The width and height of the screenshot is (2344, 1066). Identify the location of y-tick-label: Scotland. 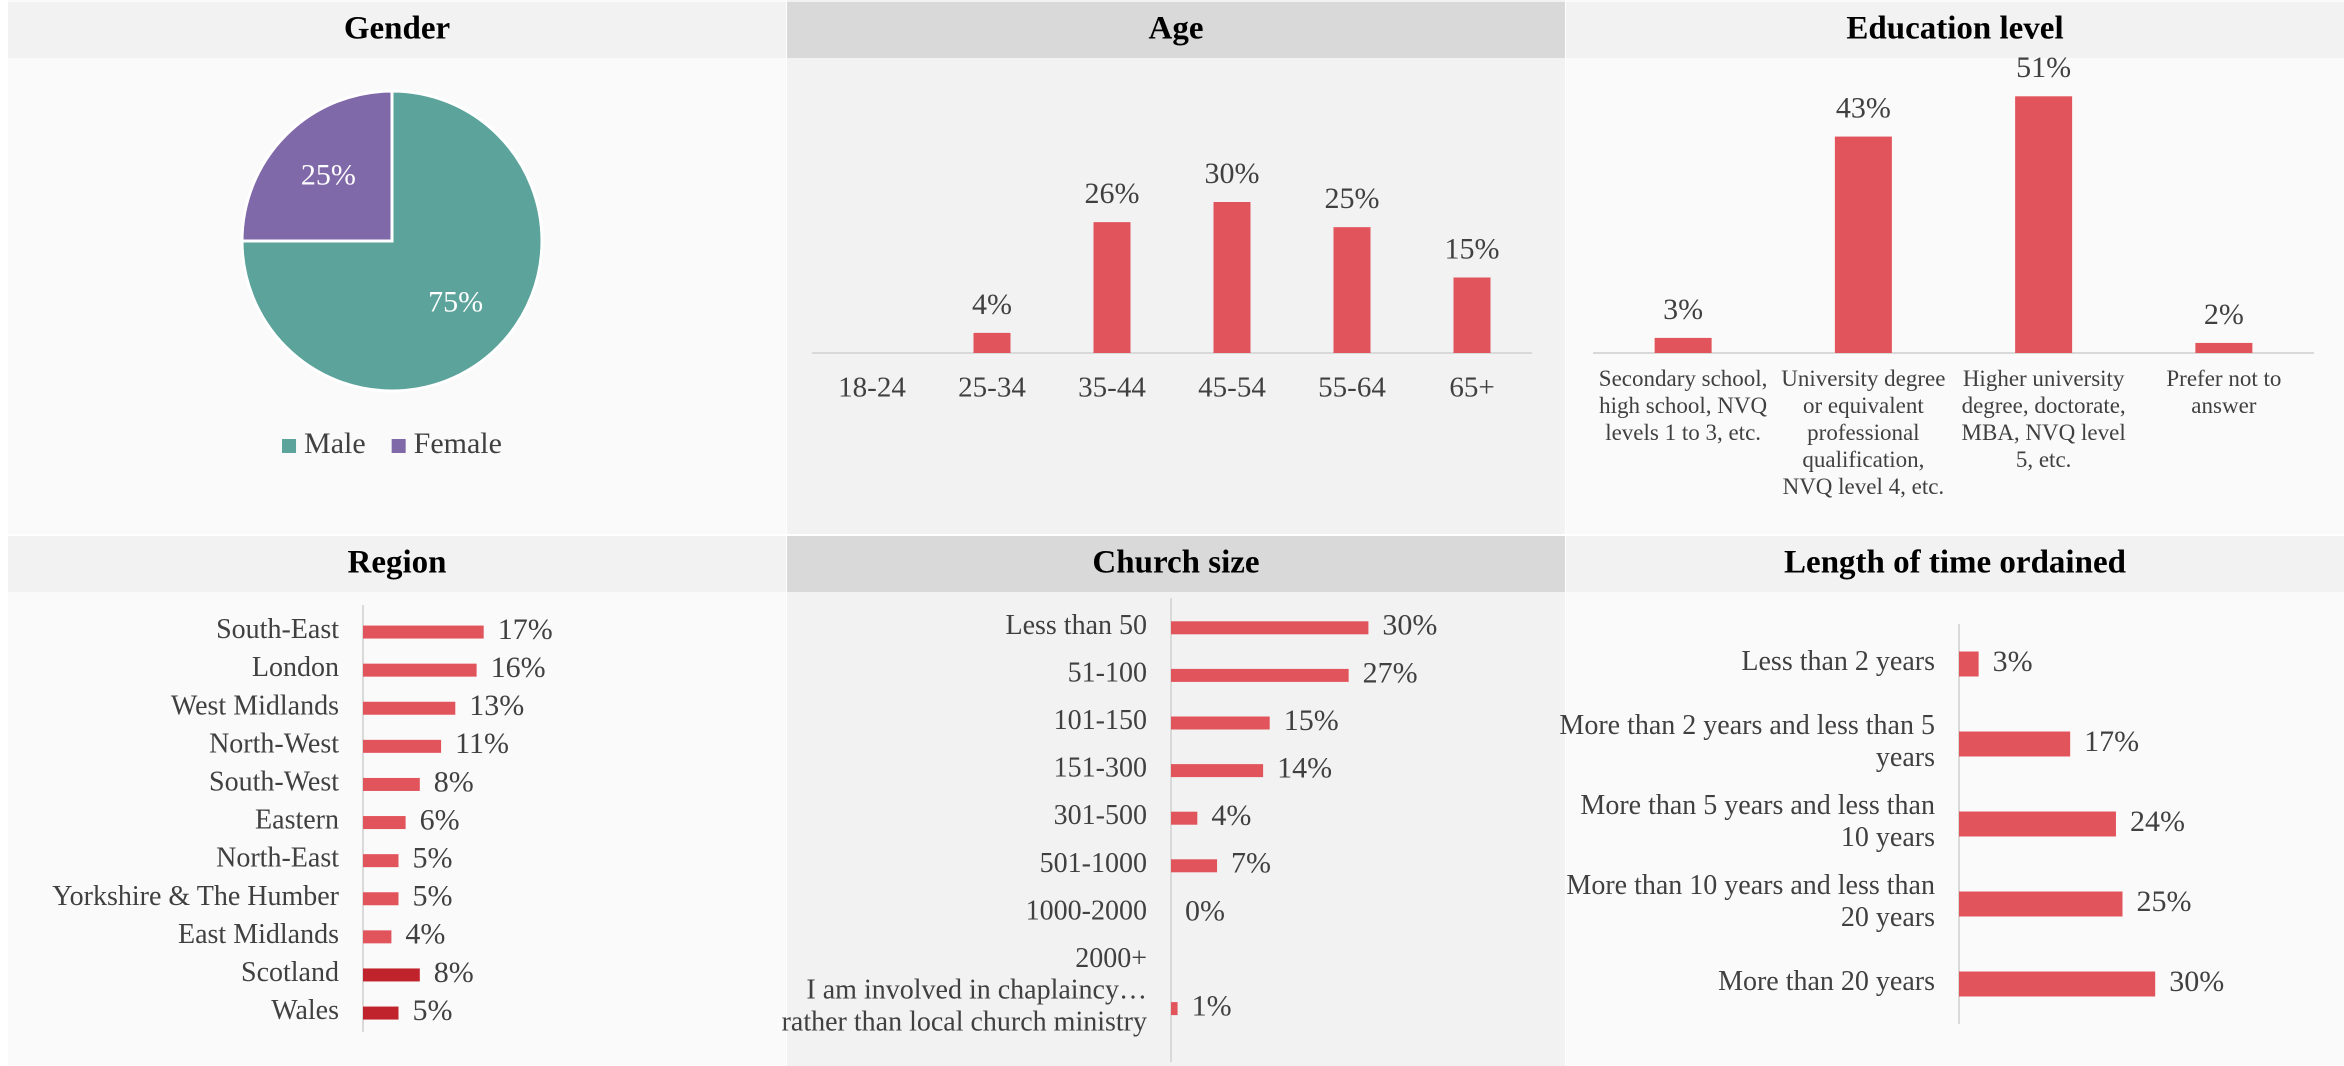
(290, 972).